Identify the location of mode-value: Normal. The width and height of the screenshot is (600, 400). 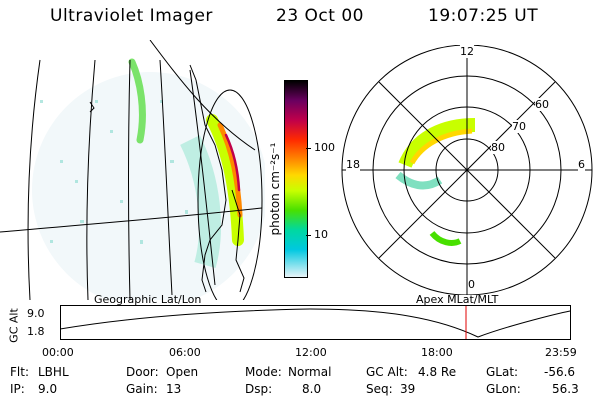
(310, 372).